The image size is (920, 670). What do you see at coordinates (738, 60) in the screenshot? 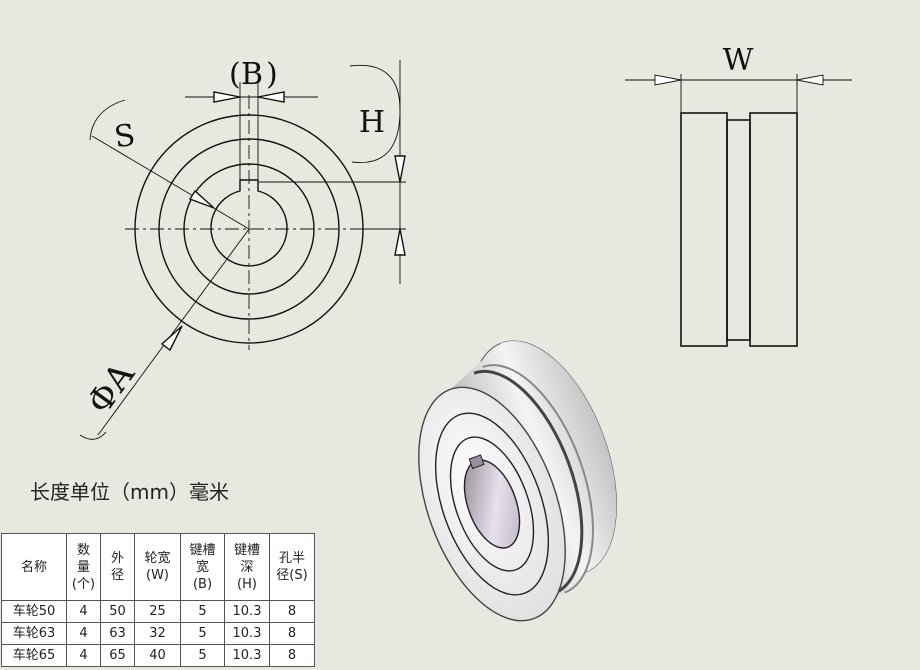
I see `label-w: W` at bounding box center [738, 60].